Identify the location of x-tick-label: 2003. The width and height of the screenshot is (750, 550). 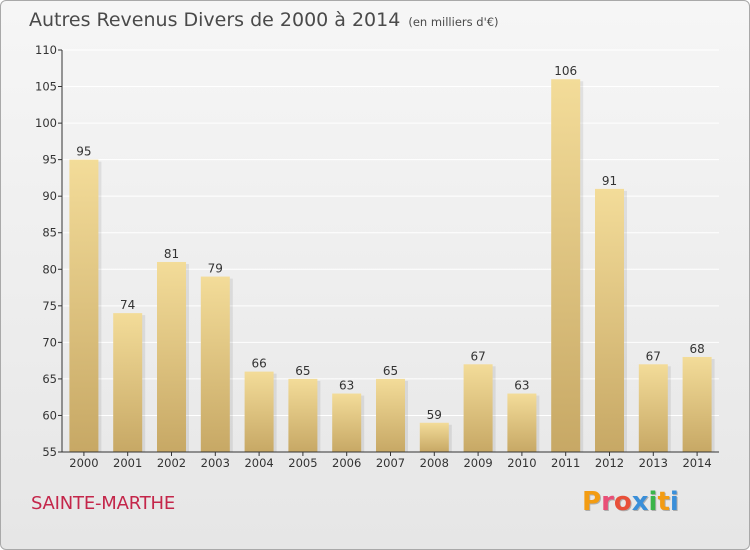
(215, 463).